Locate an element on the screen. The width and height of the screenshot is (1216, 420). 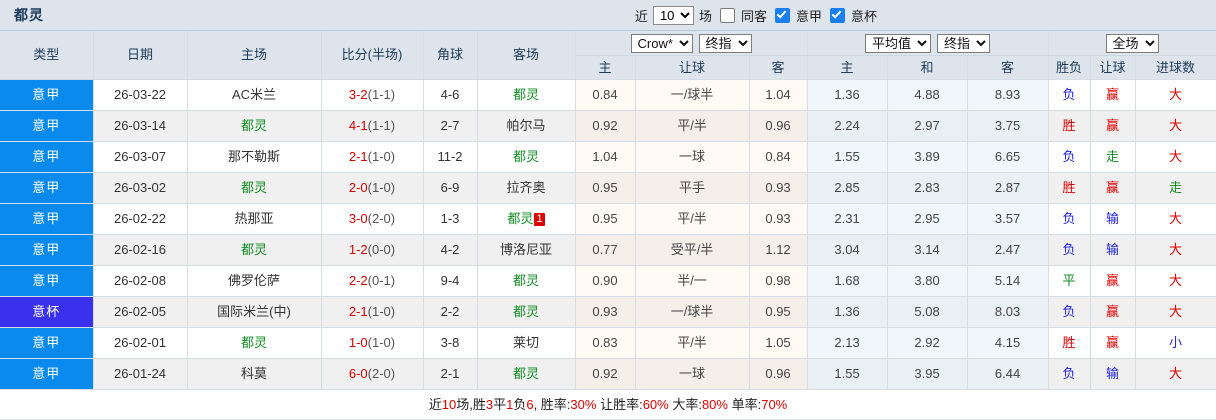
cell-away: 莱切 is located at coordinates (526, 343).